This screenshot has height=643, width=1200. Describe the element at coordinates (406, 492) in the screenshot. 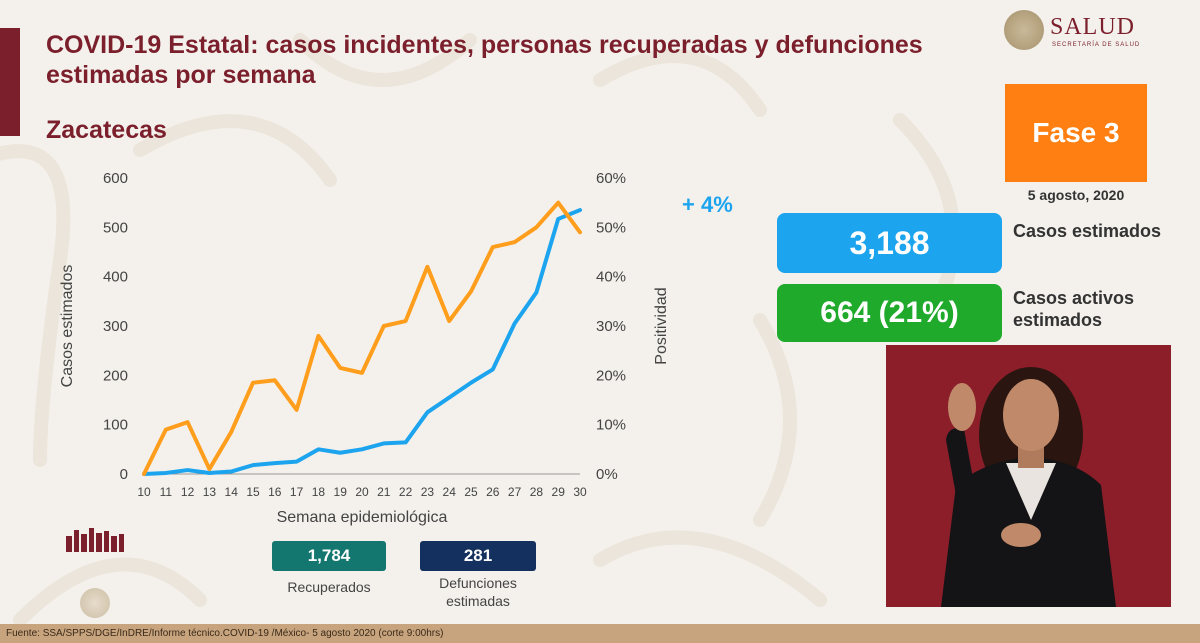

I see `x-tick-label: 22` at that location.